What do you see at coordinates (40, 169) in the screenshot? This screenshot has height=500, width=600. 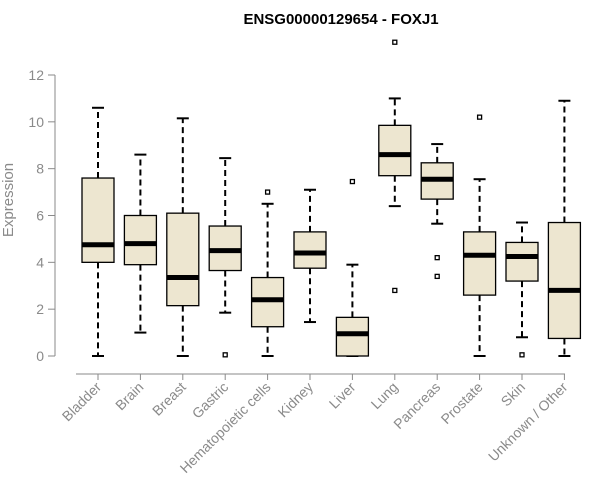 I see `y-tick-label: 8` at bounding box center [40, 169].